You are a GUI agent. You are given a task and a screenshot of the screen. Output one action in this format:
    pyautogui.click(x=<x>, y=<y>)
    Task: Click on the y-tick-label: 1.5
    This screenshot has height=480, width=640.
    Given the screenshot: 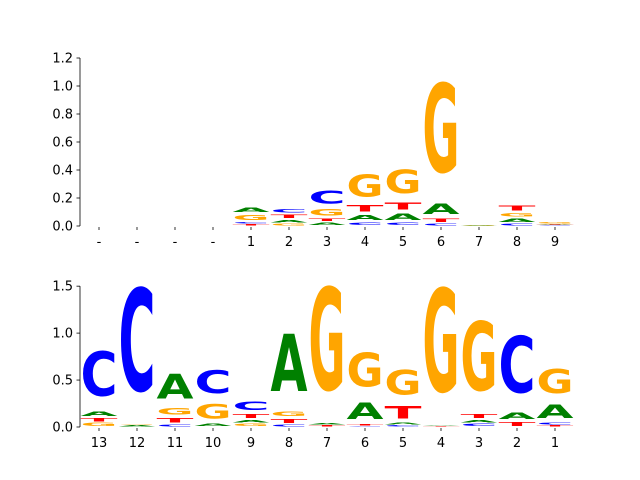 What is the action you would take?
    pyautogui.click(x=62, y=287)
    